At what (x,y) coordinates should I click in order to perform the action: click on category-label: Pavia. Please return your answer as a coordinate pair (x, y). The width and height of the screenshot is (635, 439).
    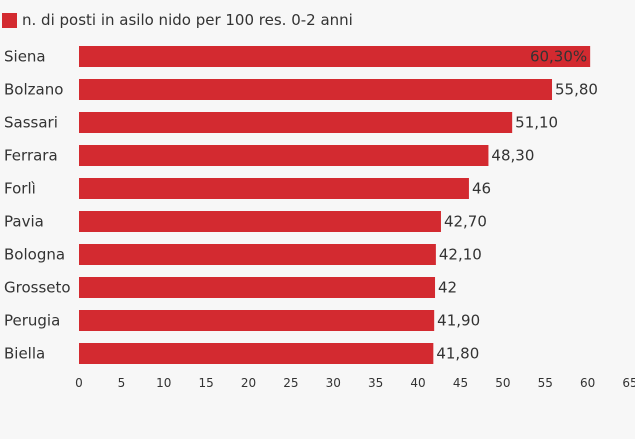
    Looking at the image, I should click on (24, 222).